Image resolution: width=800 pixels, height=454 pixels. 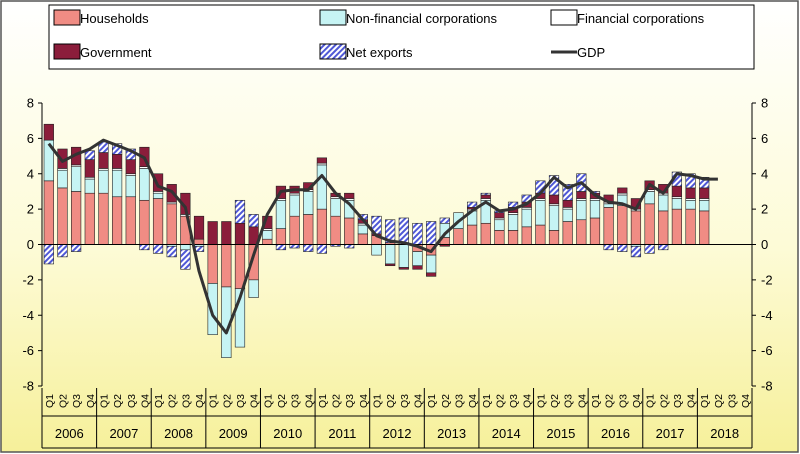 I want to click on legend-label-net-exports: Net exports, so click(x=379, y=52).